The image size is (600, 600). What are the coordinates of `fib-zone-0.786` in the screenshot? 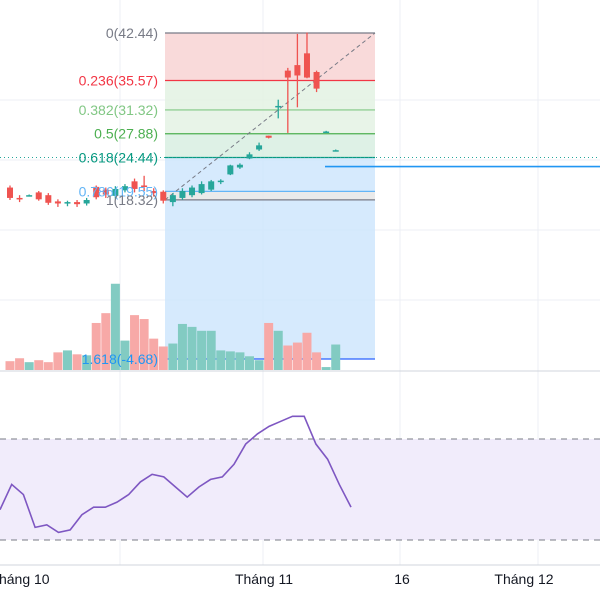 It's located at (270, 174).